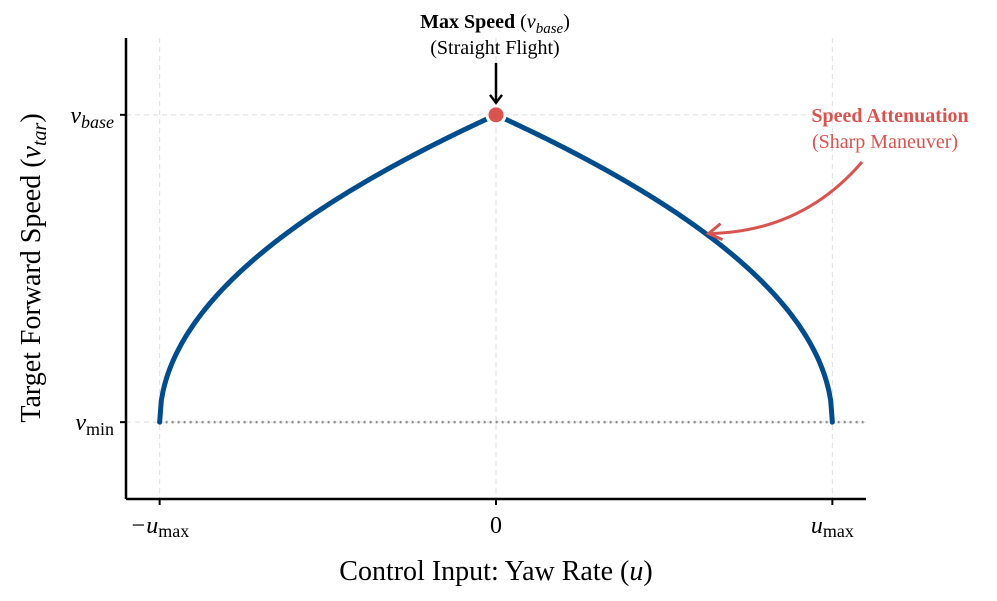  Describe the element at coordinates (496, 526) in the screenshot. I see `x-tick-label: 0` at that location.